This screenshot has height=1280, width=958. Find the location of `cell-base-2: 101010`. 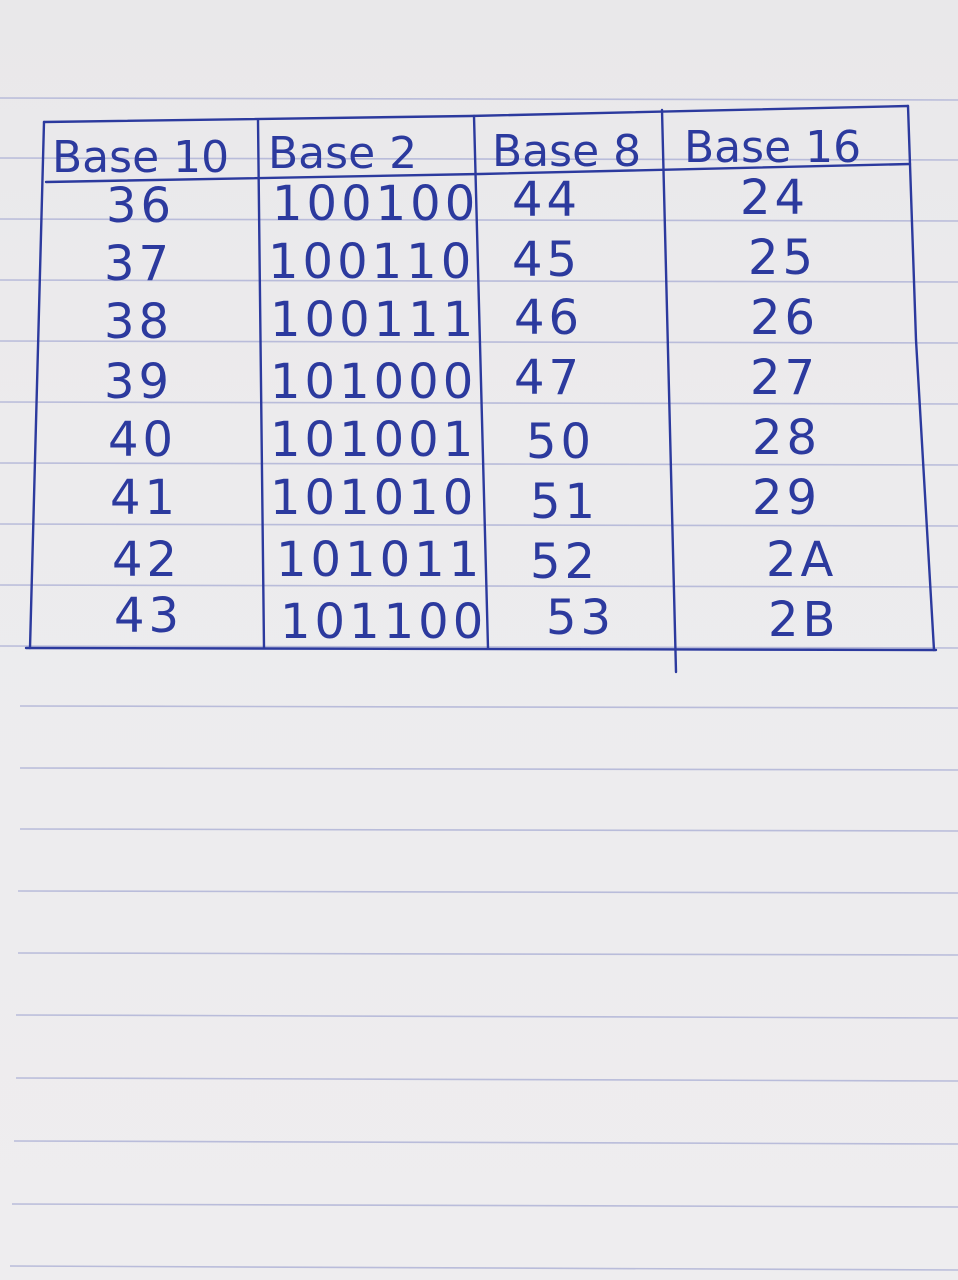

cell-base-2: 101010 is located at coordinates (373, 498).